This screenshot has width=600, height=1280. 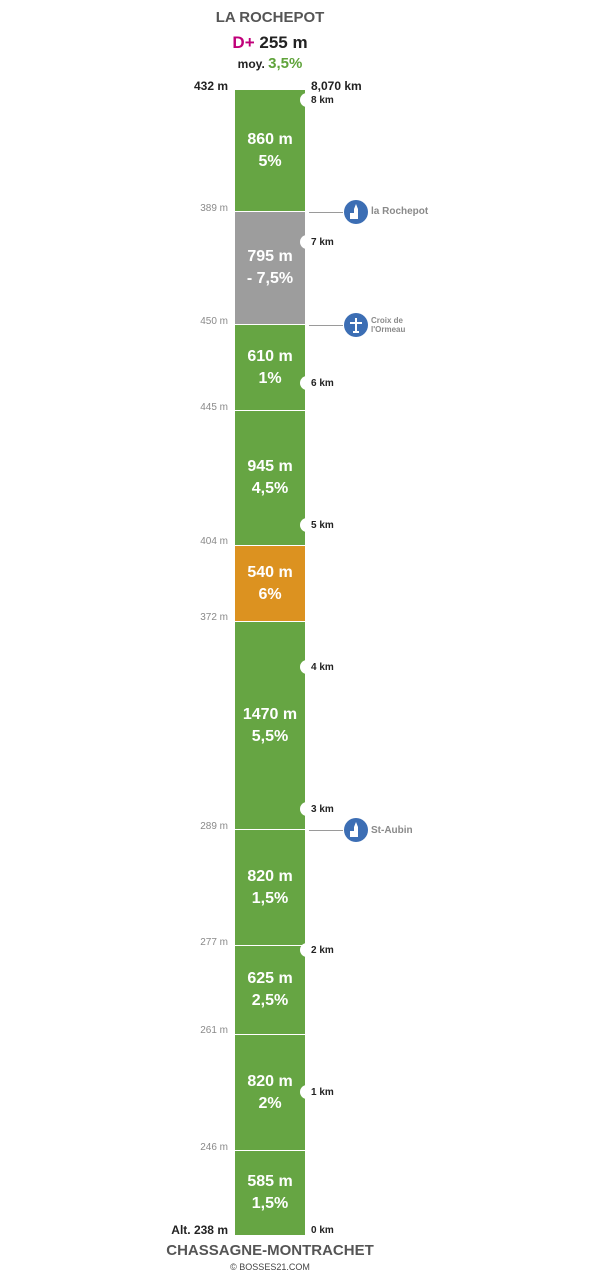 I want to click on segment-length: 625 m, so click(x=270, y=978).